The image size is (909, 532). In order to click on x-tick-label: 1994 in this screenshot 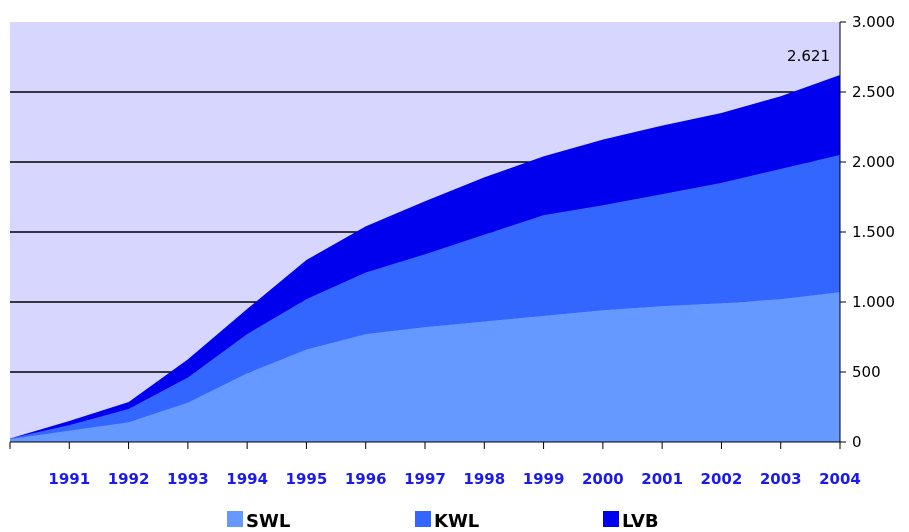, I will do `click(247, 479)`.